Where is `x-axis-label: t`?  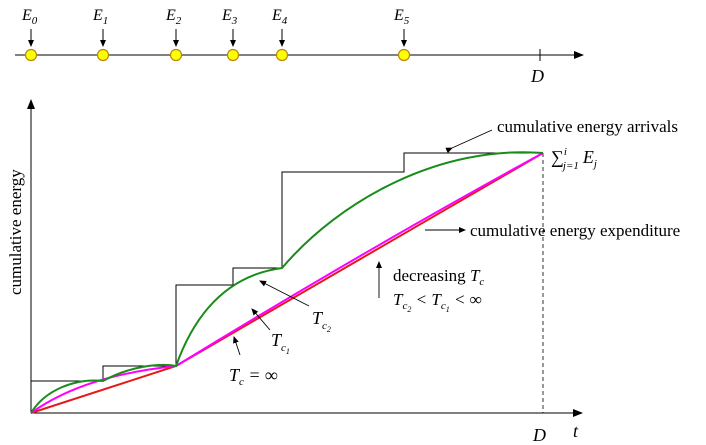
x-axis-label: t is located at coordinates (576, 431).